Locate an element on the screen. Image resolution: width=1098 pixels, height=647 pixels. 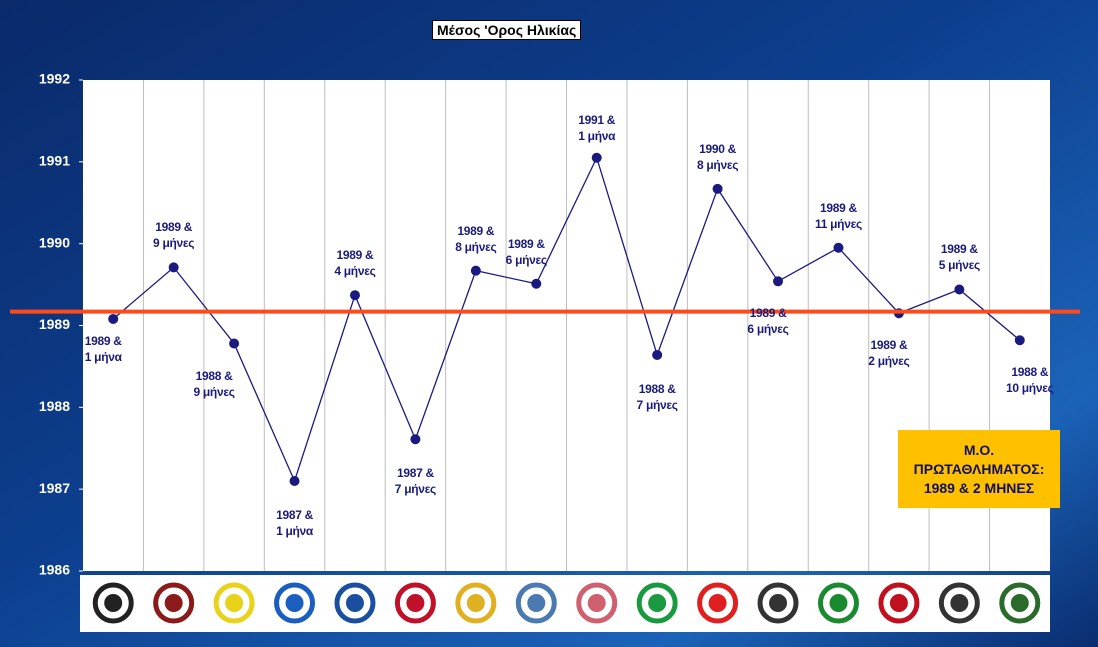
data-label: 1988 & 10 μήνες is located at coordinates (1029, 380).